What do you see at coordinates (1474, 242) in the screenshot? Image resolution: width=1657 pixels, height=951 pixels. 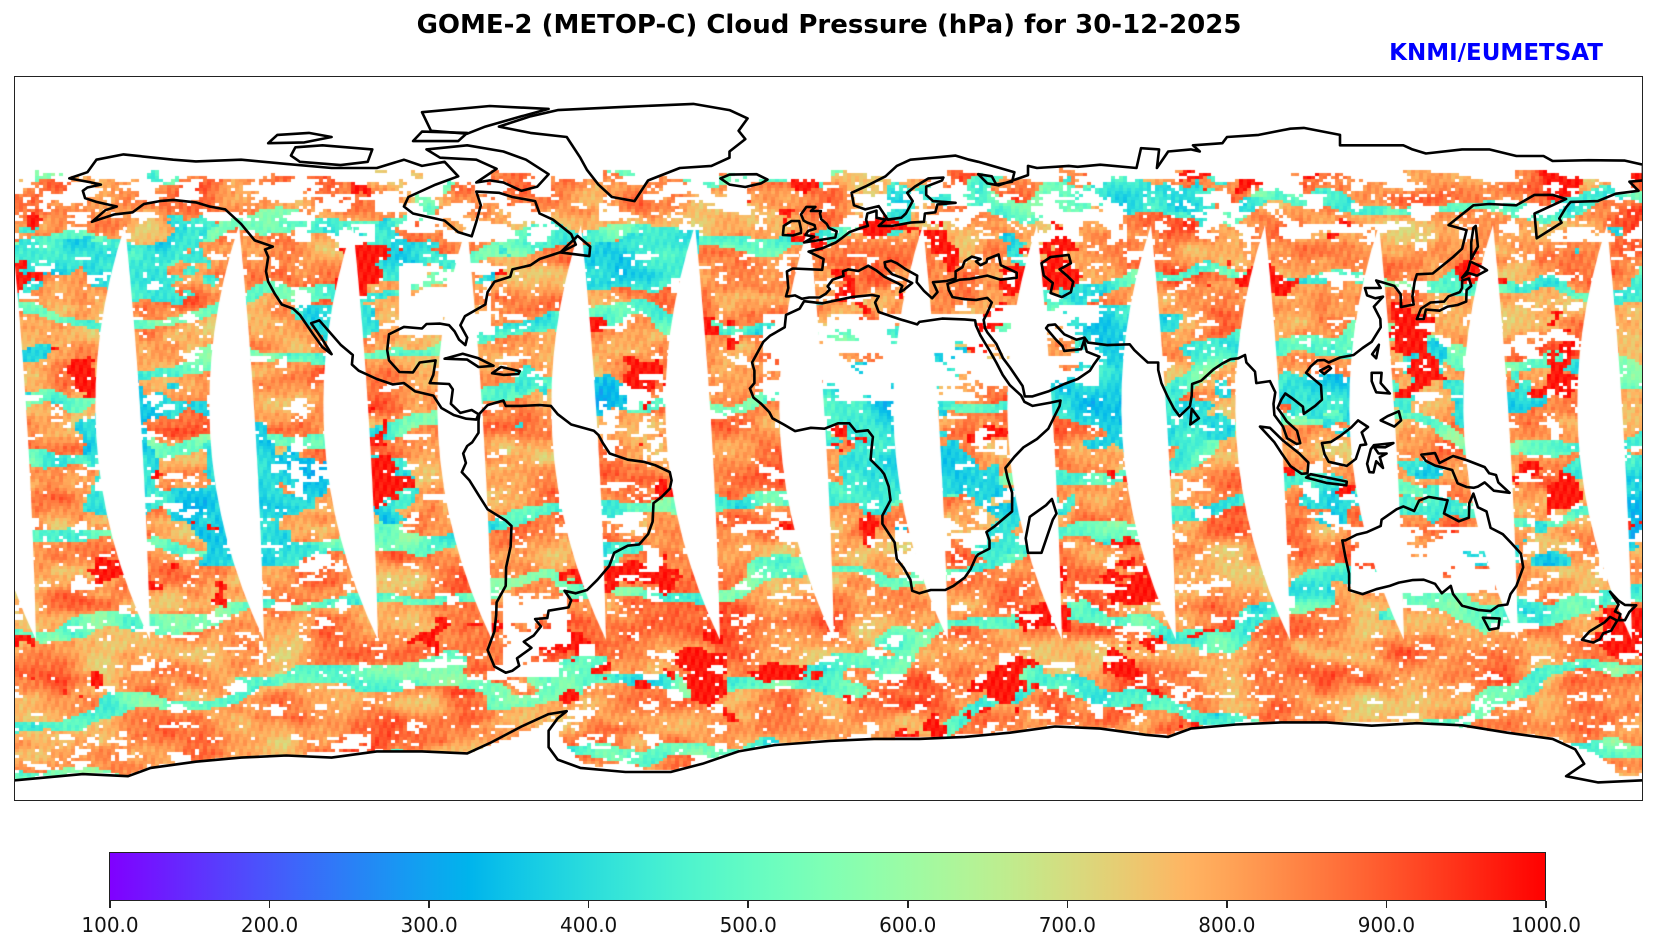 I see `coastline-sakhalin` at bounding box center [1474, 242].